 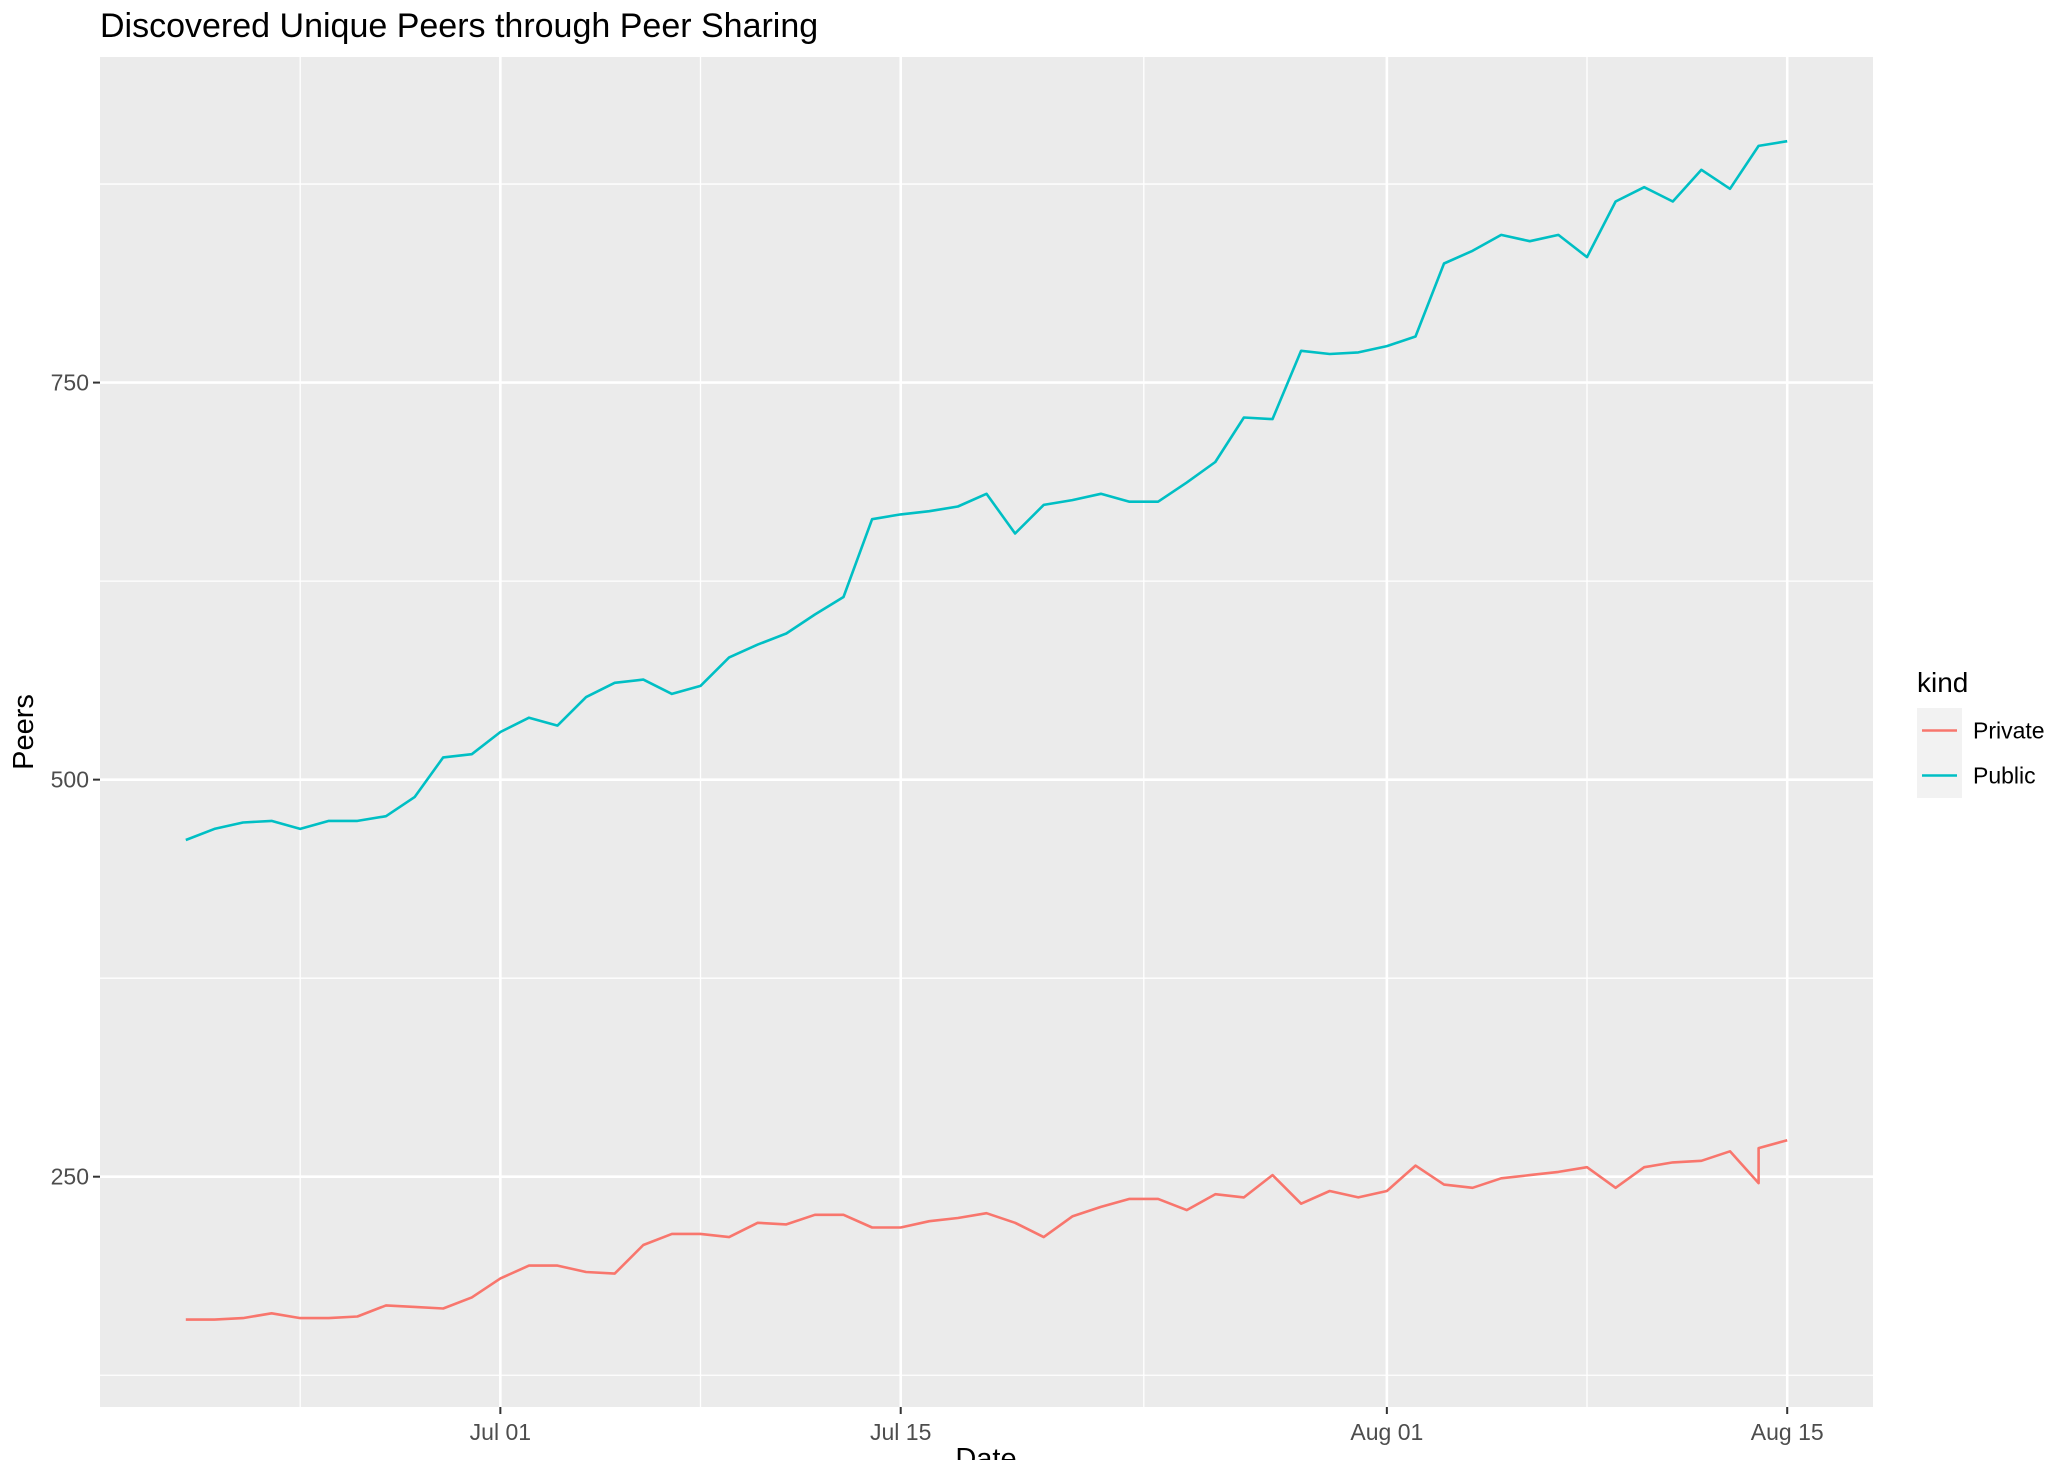 What do you see at coordinates (70, 780) in the screenshot?
I see `y-tick-label: 500` at bounding box center [70, 780].